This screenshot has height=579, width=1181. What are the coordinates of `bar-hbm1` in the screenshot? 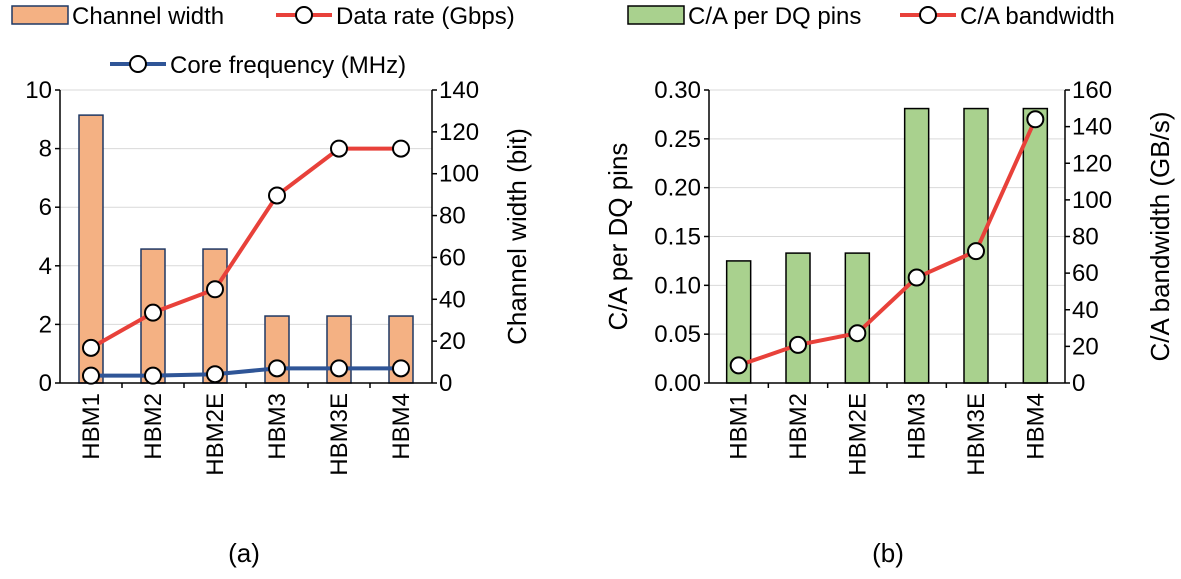 It's located at (91, 249).